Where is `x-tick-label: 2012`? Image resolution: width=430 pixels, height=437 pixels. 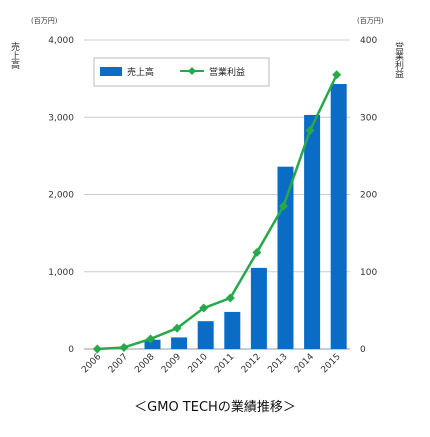 x-tick-label: 2012 is located at coordinates (251, 363).